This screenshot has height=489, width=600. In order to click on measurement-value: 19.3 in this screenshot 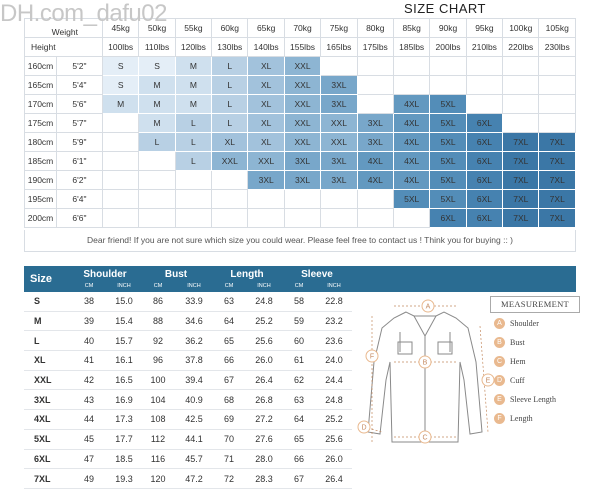, I will do `click(124, 478)`.